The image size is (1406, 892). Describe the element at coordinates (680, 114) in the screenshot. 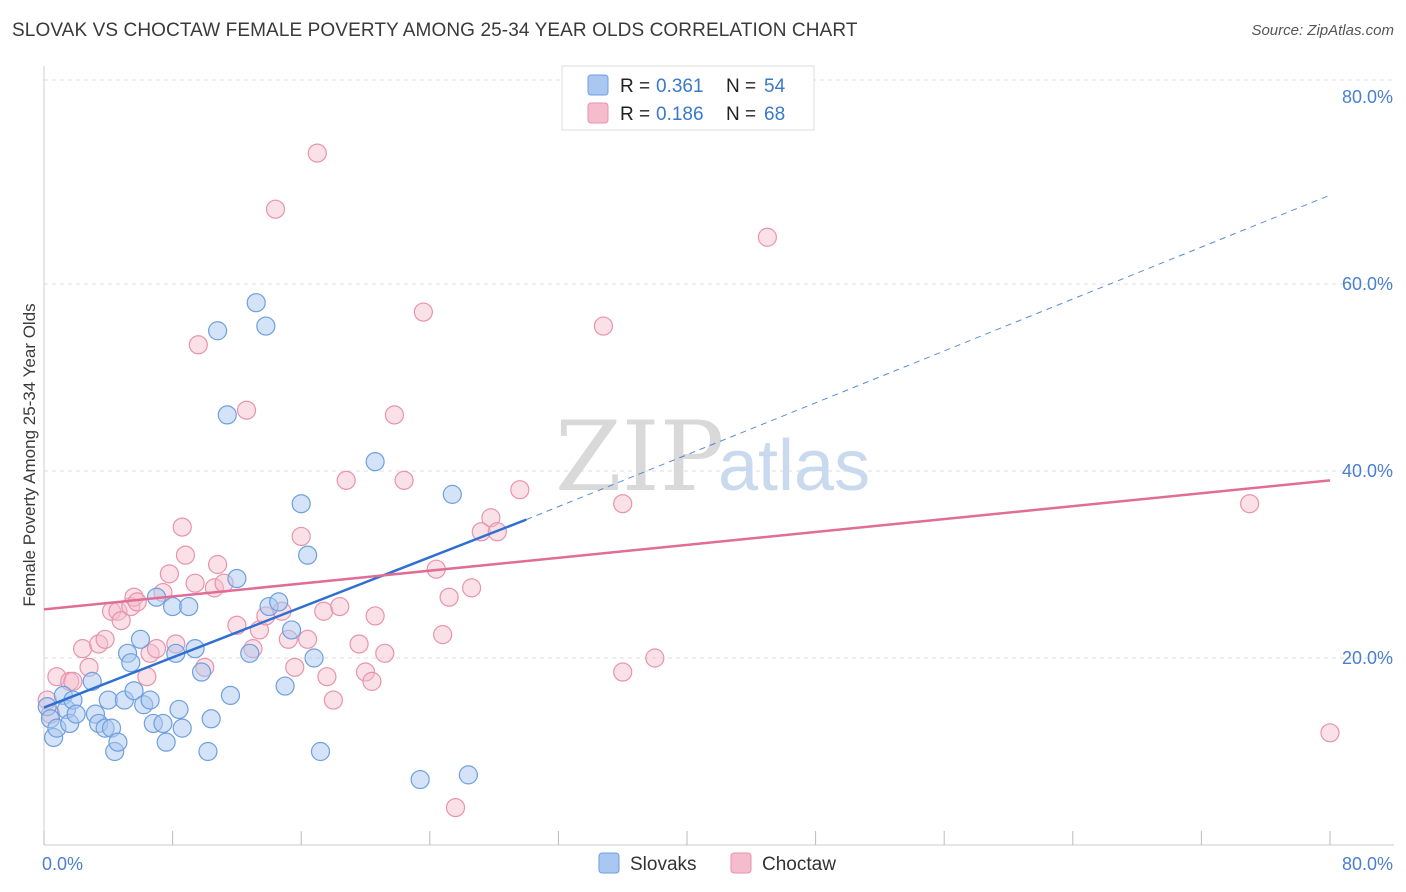

I see `legend-r-value-choctaw: 0.186` at that location.